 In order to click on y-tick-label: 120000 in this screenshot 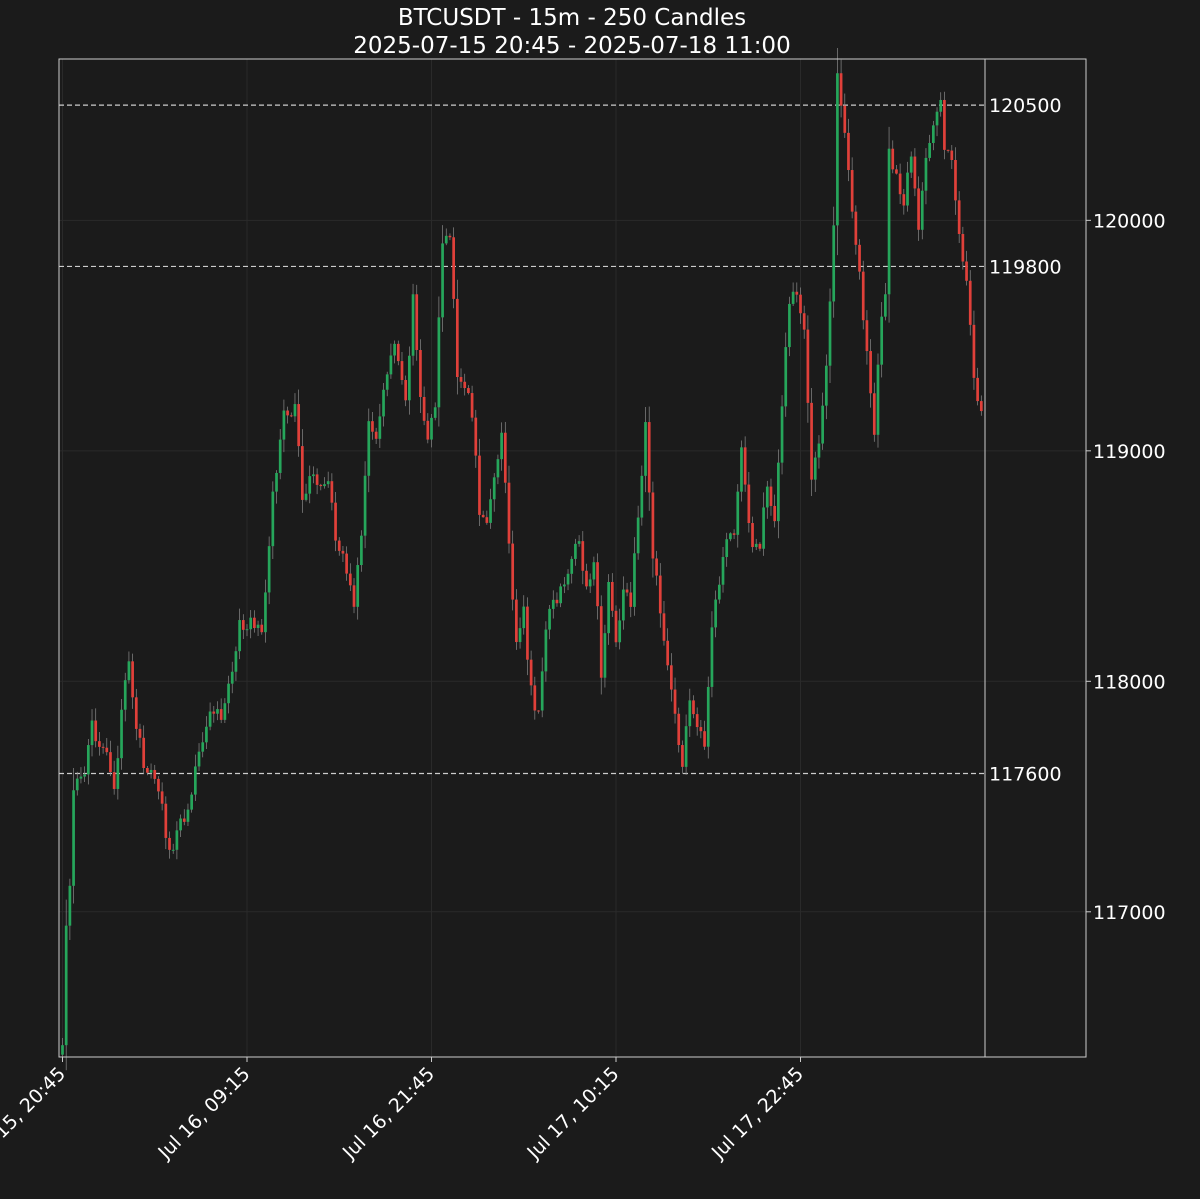, I will do `click(1129, 221)`.